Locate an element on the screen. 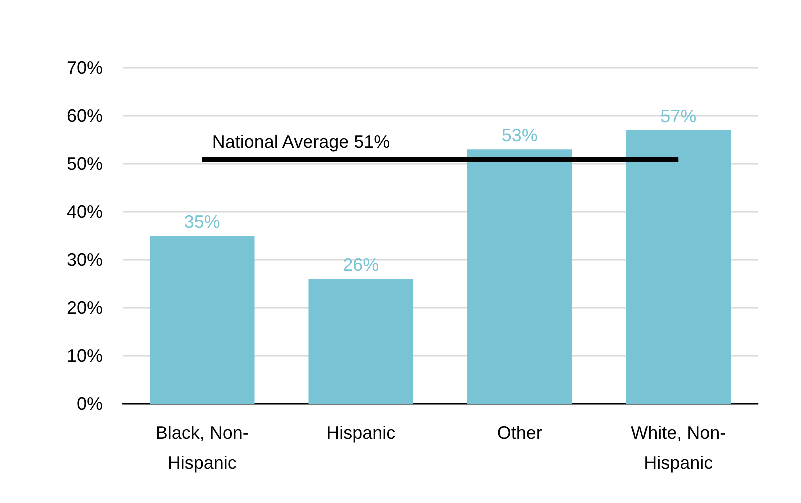 The width and height of the screenshot is (801, 503). data-label: 26% is located at coordinates (361, 265).